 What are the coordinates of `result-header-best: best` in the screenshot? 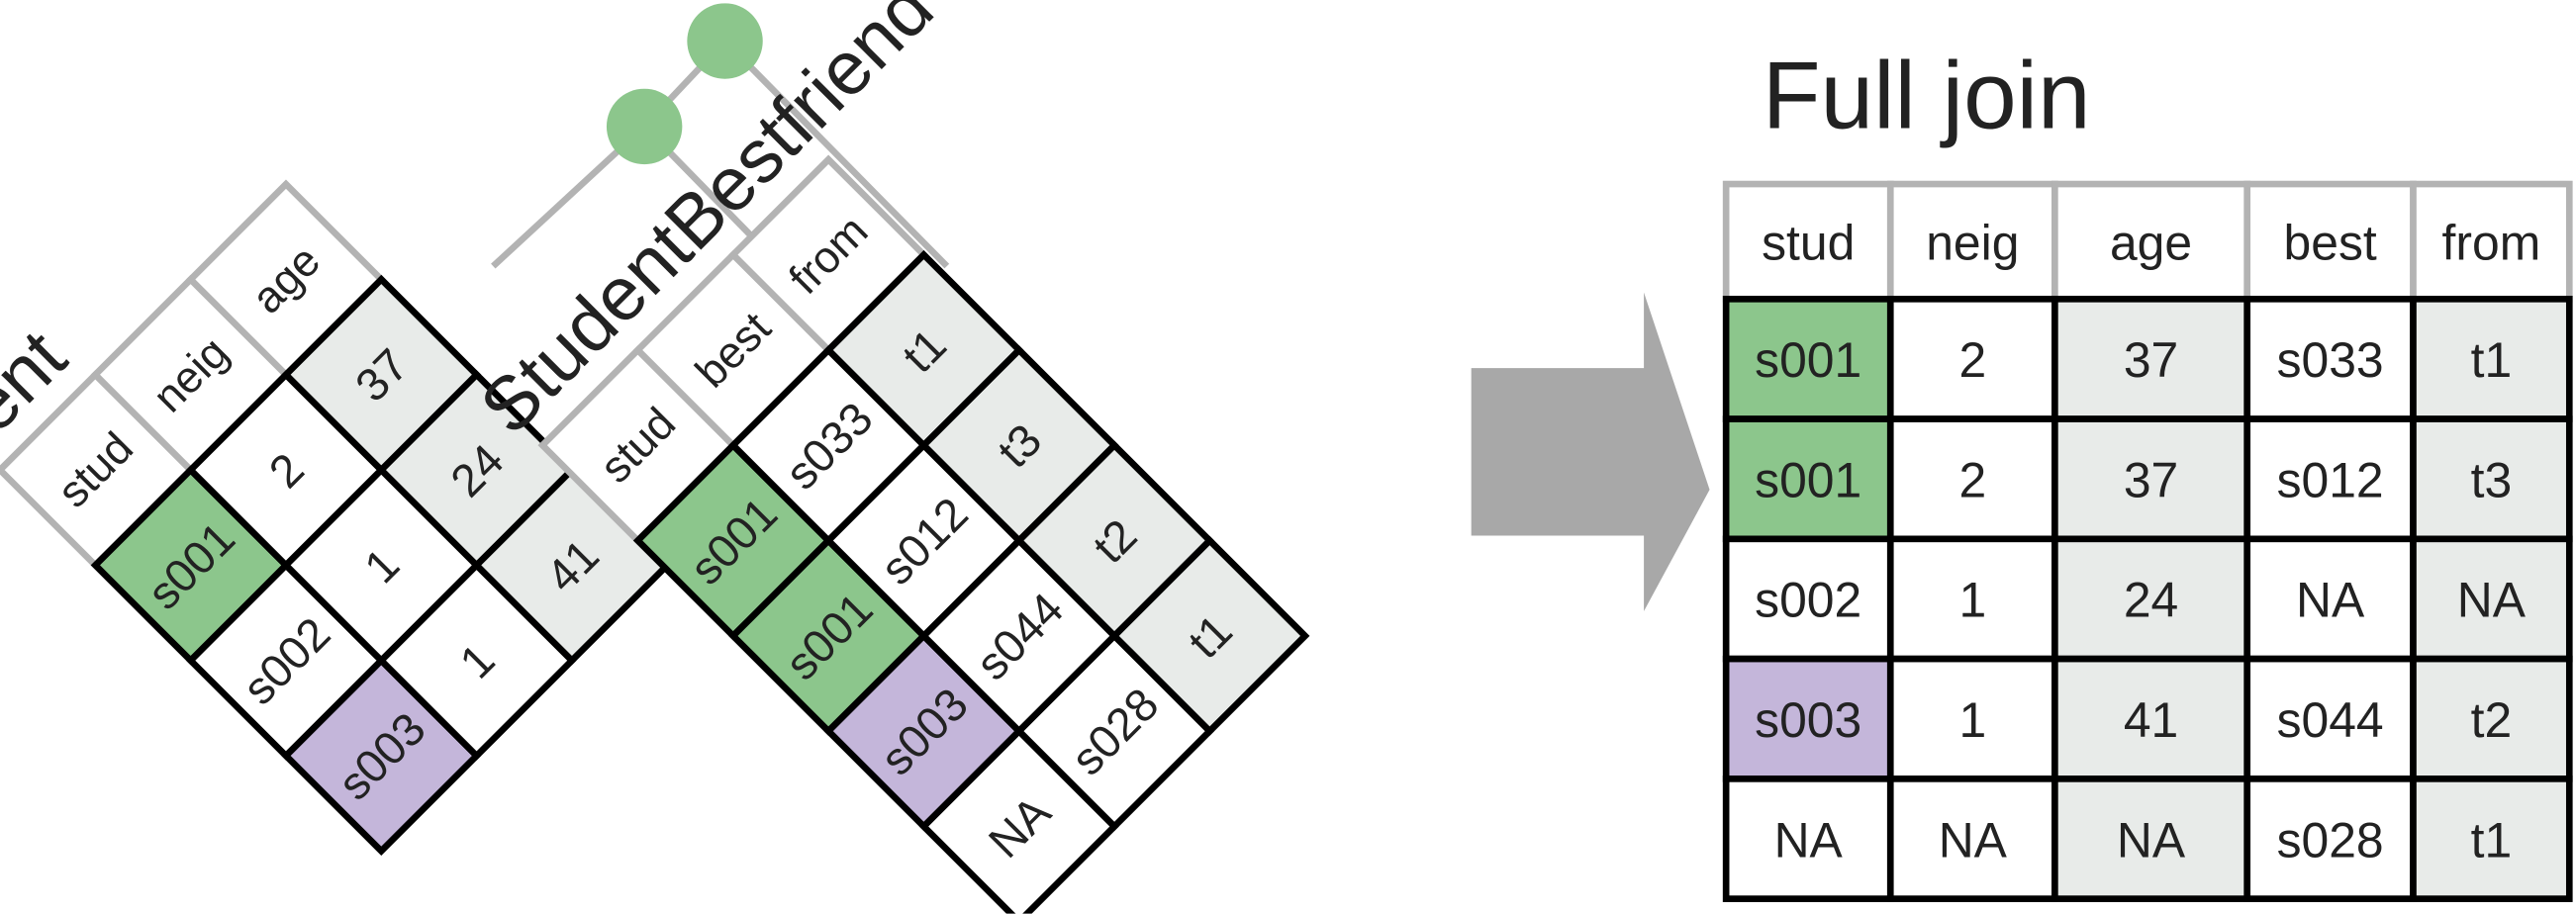 It's located at (2330, 242).